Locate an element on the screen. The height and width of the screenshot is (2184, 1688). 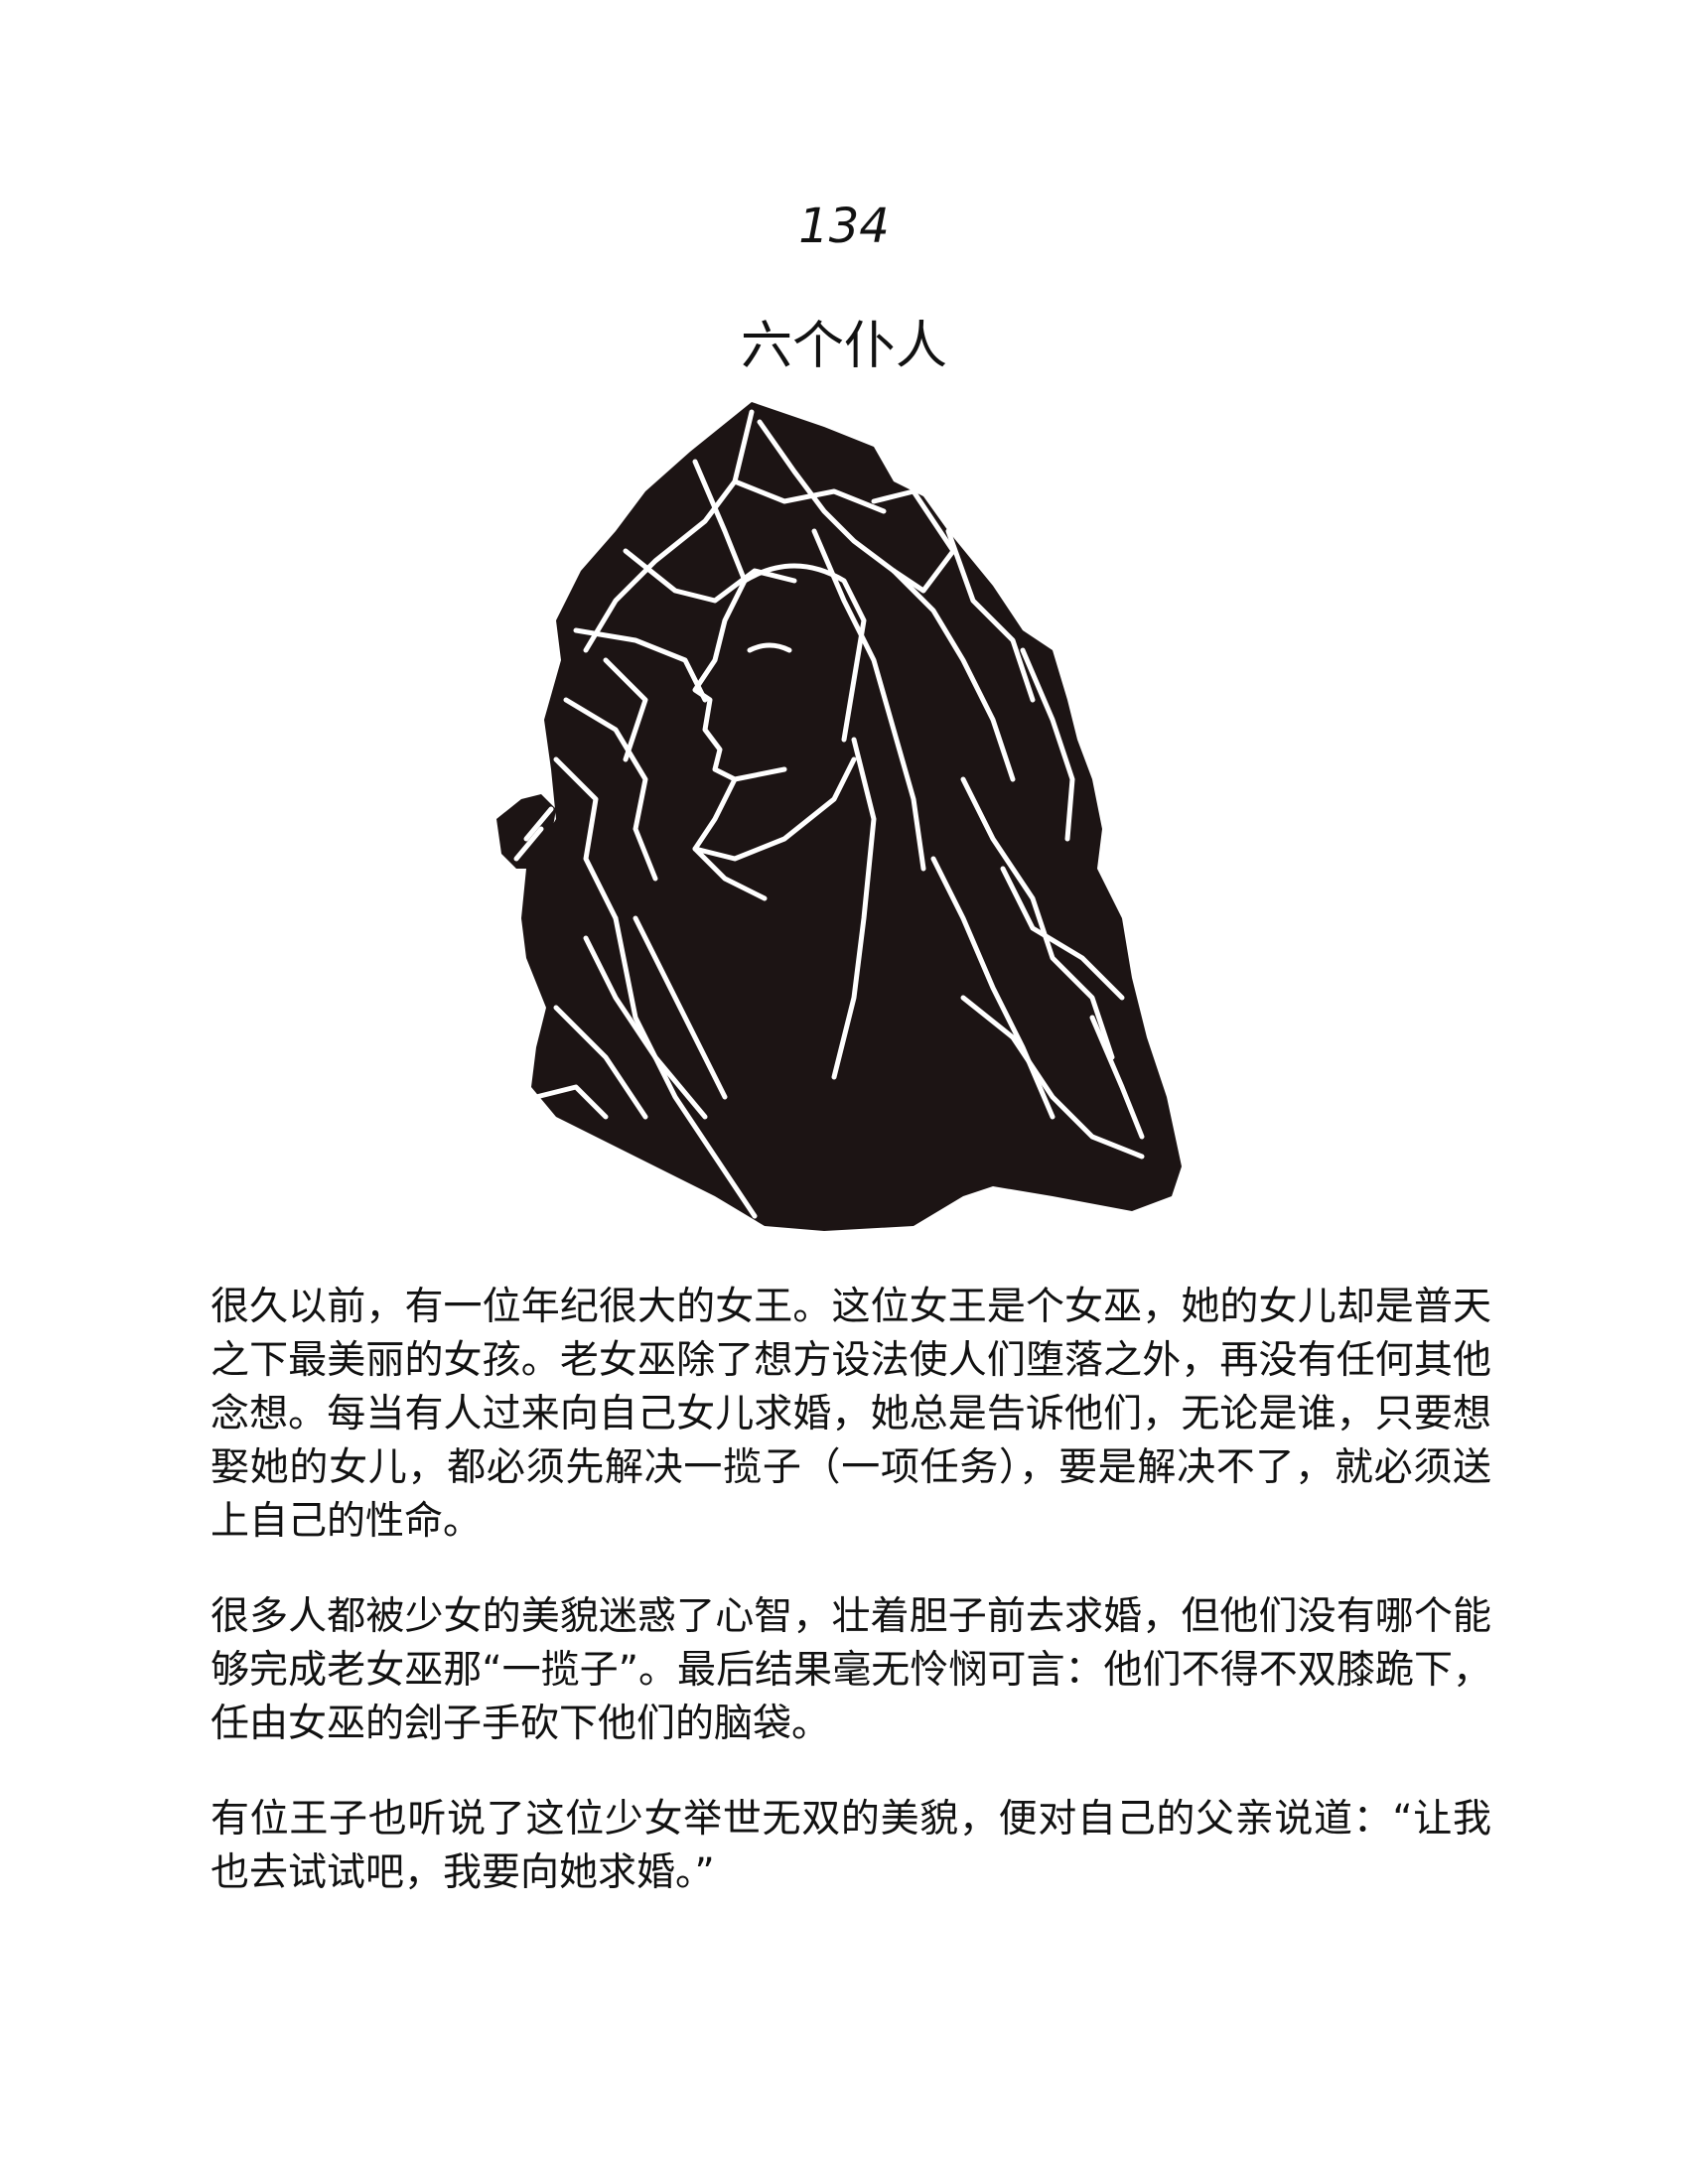
chapter-title: 六个仆人 is located at coordinates (843, 346).